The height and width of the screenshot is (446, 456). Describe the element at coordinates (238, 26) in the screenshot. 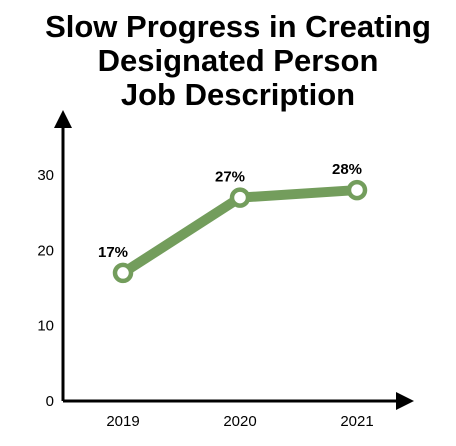

I see `chart-title-line-1: Slow Progress in Creating` at that location.